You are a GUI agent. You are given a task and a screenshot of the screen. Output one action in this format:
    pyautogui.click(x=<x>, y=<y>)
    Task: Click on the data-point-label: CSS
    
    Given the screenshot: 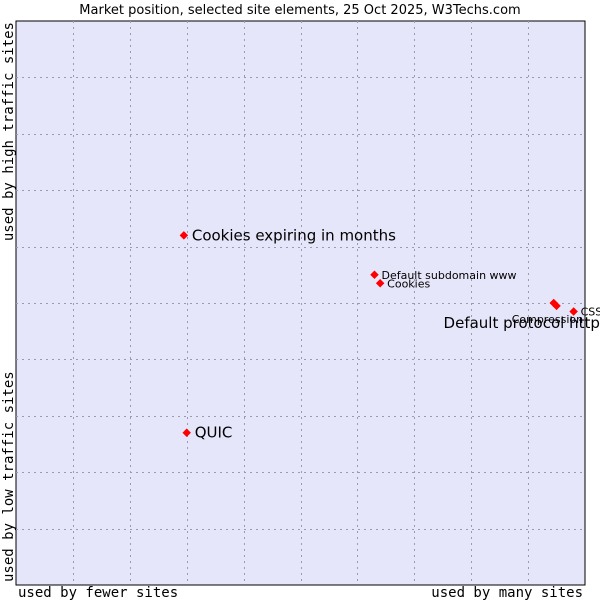 What is the action you would take?
    pyautogui.click(x=590, y=311)
    